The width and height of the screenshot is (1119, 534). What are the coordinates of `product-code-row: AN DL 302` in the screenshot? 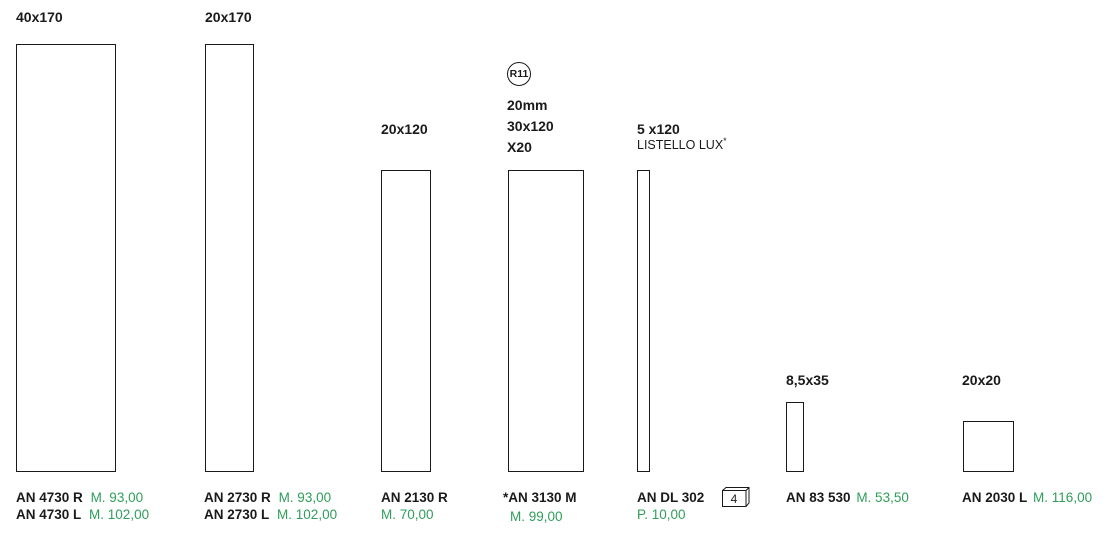 It's located at (670, 498).